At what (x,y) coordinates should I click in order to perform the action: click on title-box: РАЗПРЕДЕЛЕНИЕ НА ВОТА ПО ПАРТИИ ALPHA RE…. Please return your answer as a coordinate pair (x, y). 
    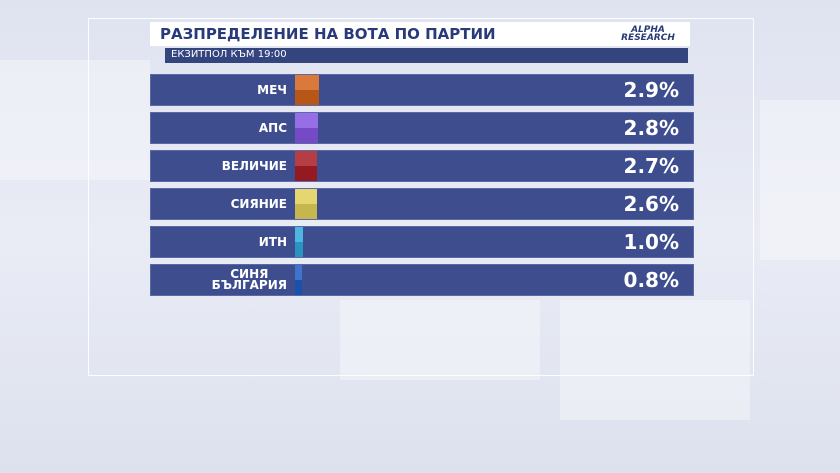
    Looking at the image, I should click on (420, 34).